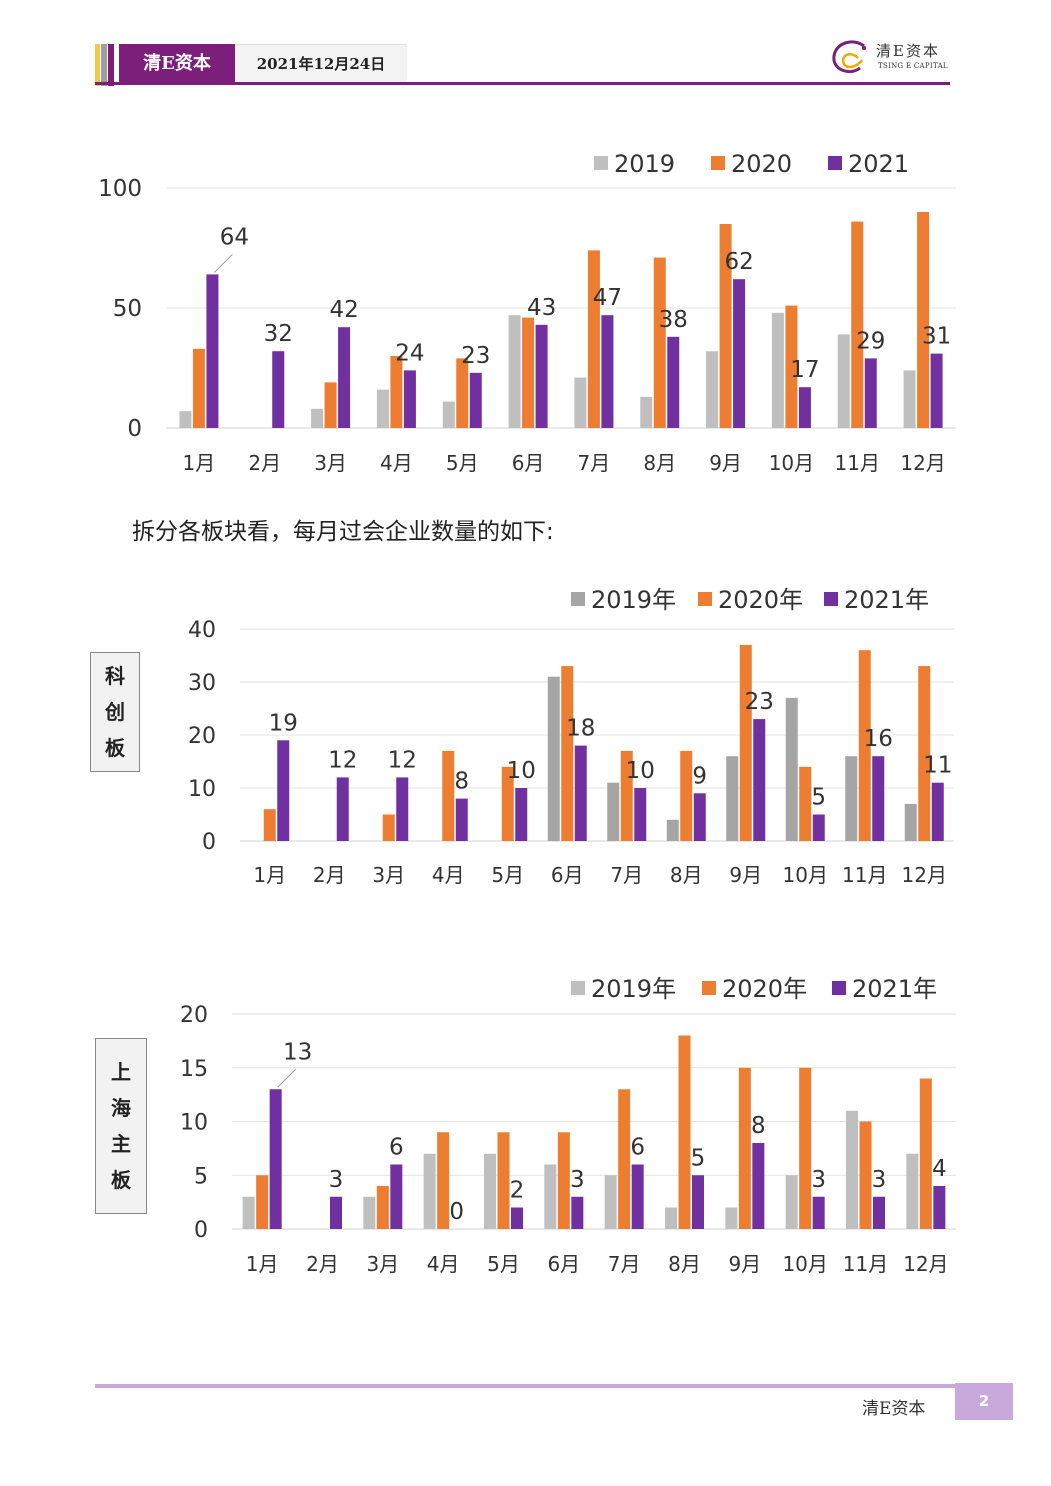 The image size is (1051, 1486). What do you see at coordinates (121, 1072) in the screenshot?
I see `board-label-char: 上` at bounding box center [121, 1072].